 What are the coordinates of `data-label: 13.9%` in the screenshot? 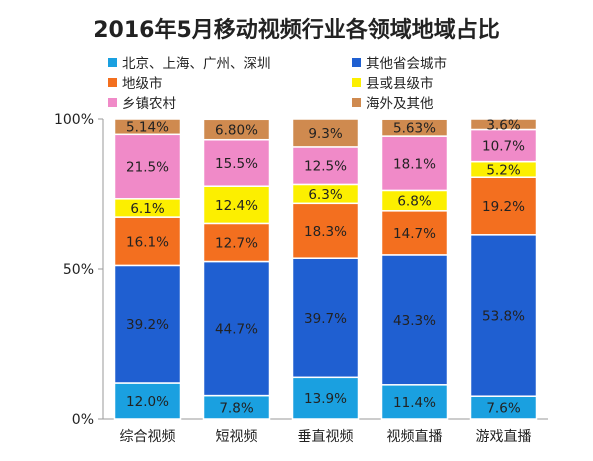 It's located at (325, 399).